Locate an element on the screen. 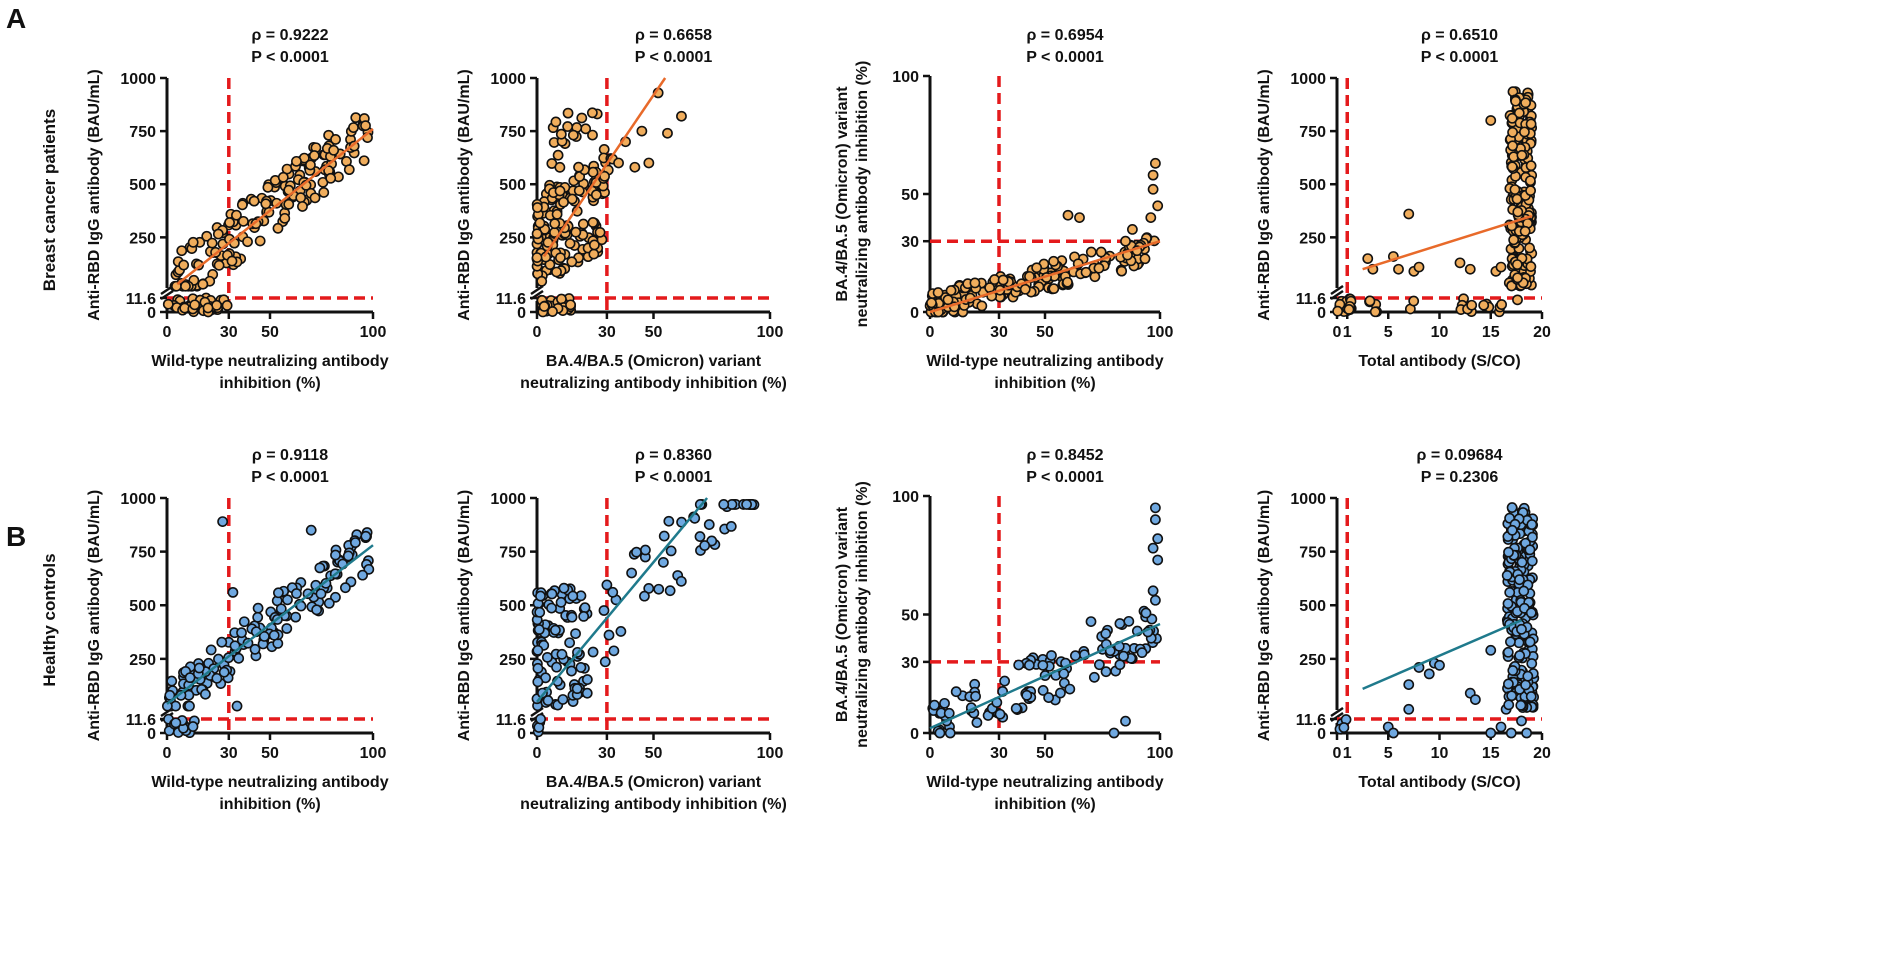 Image resolution: width=1902 pixels, height=974 pixels. y-tick-label: 750 is located at coordinates (1312, 132).